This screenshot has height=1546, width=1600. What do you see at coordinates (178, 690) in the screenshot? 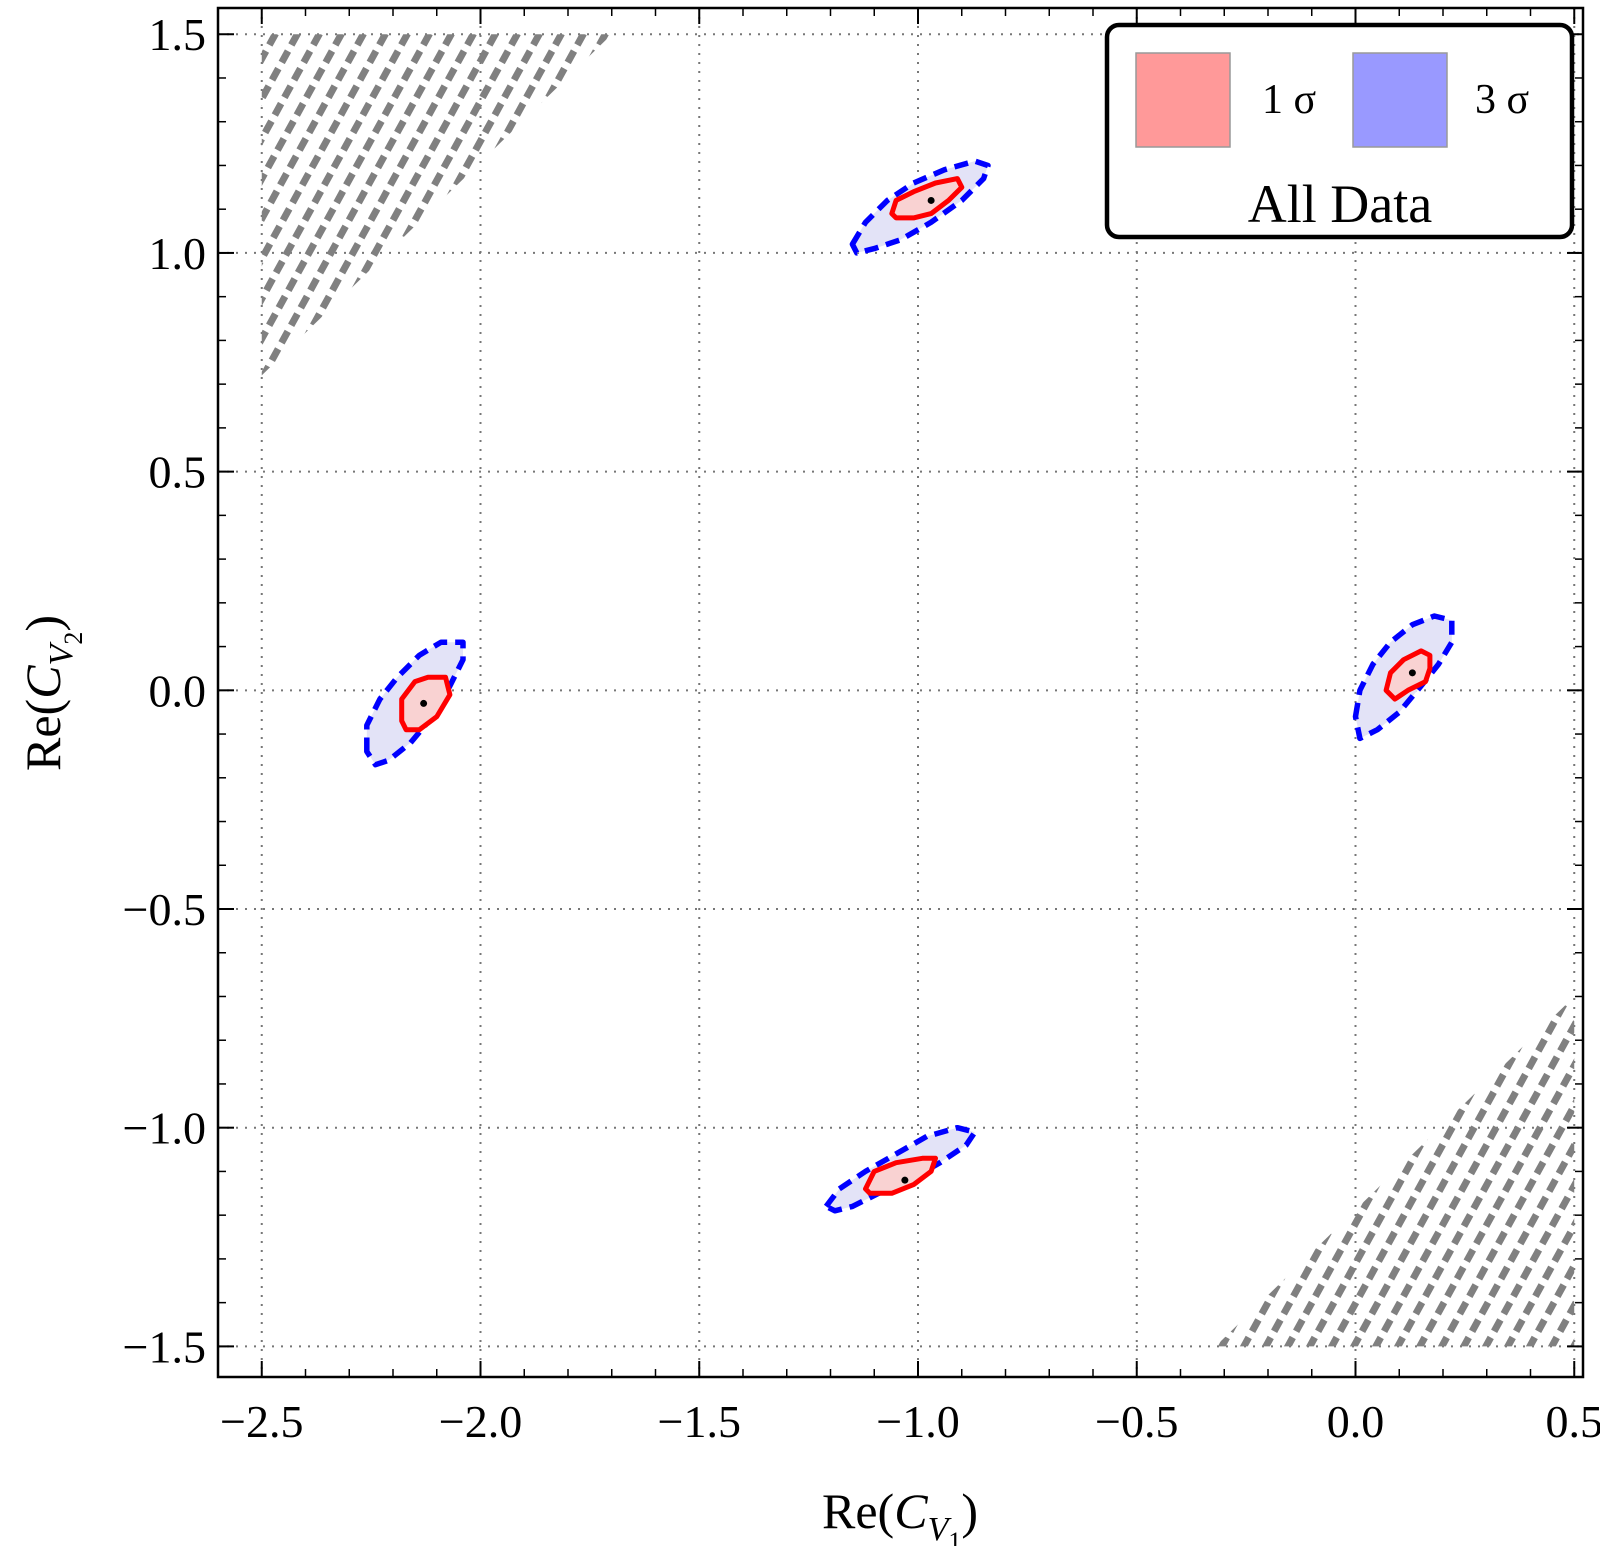
I see `y-tick-label: 0.0` at bounding box center [178, 690].